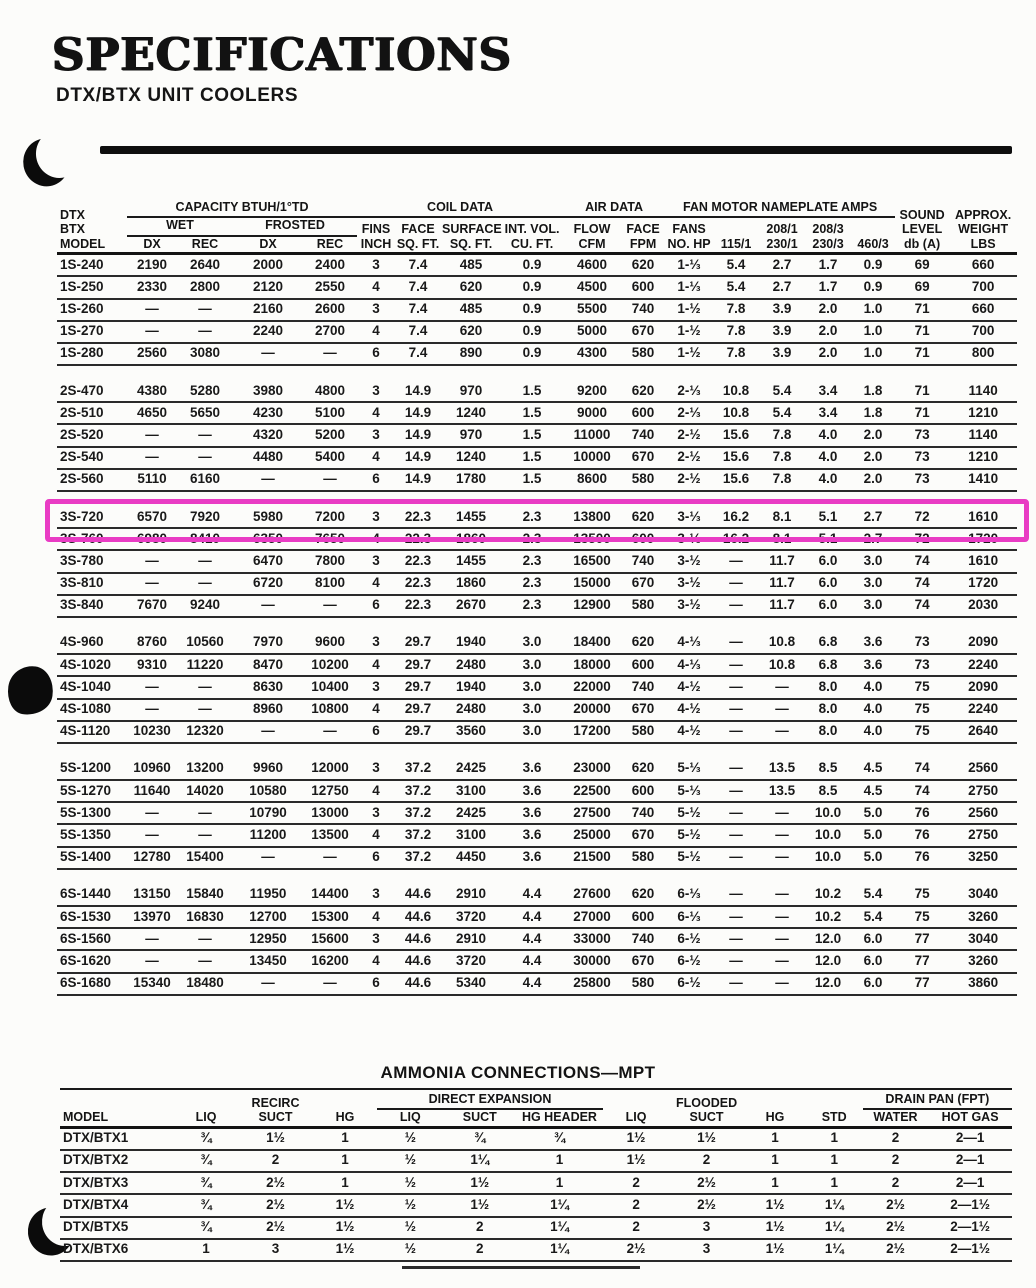 This screenshot has height=1288, width=1036. Describe the element at coordinates (559, 1184) in the screenshot. I see `ammonia-cell: 1` at that location.